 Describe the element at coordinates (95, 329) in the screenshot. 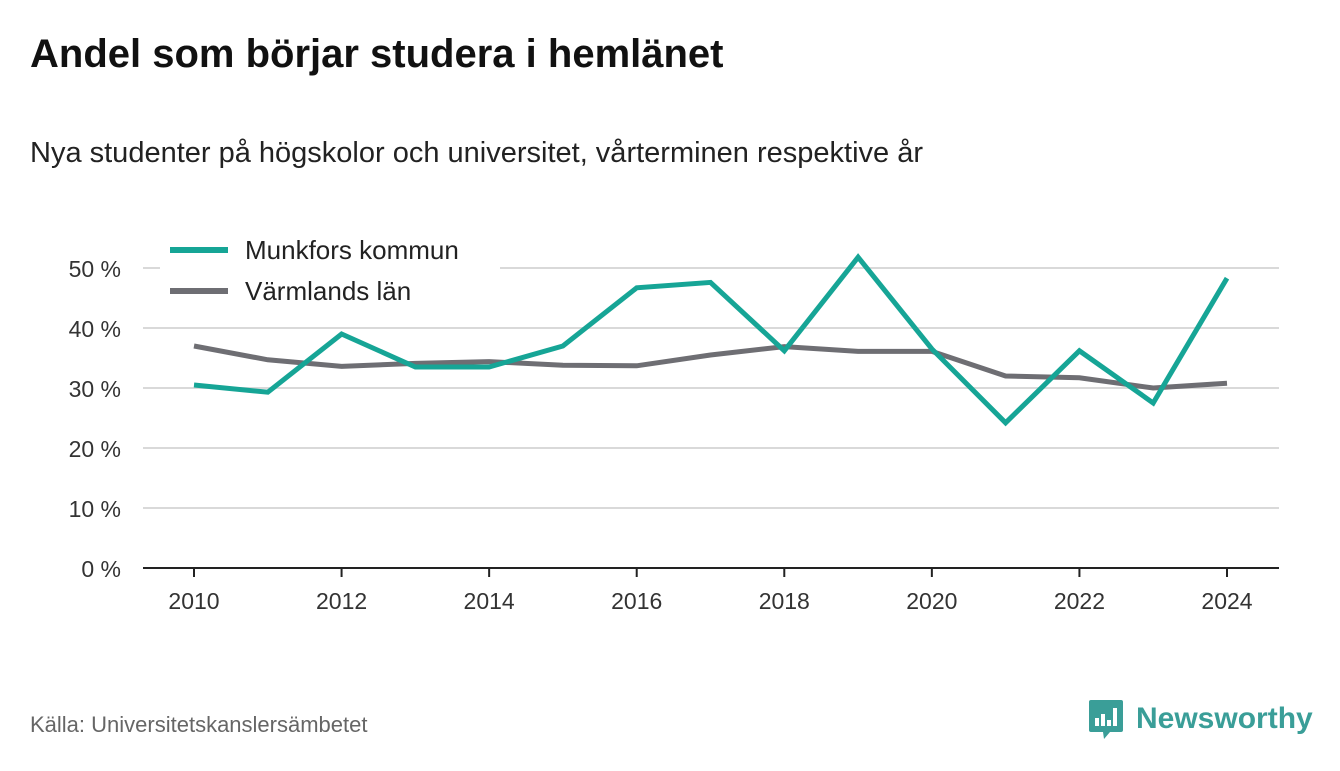

I see `y-tick-label: 40 %` at that location.